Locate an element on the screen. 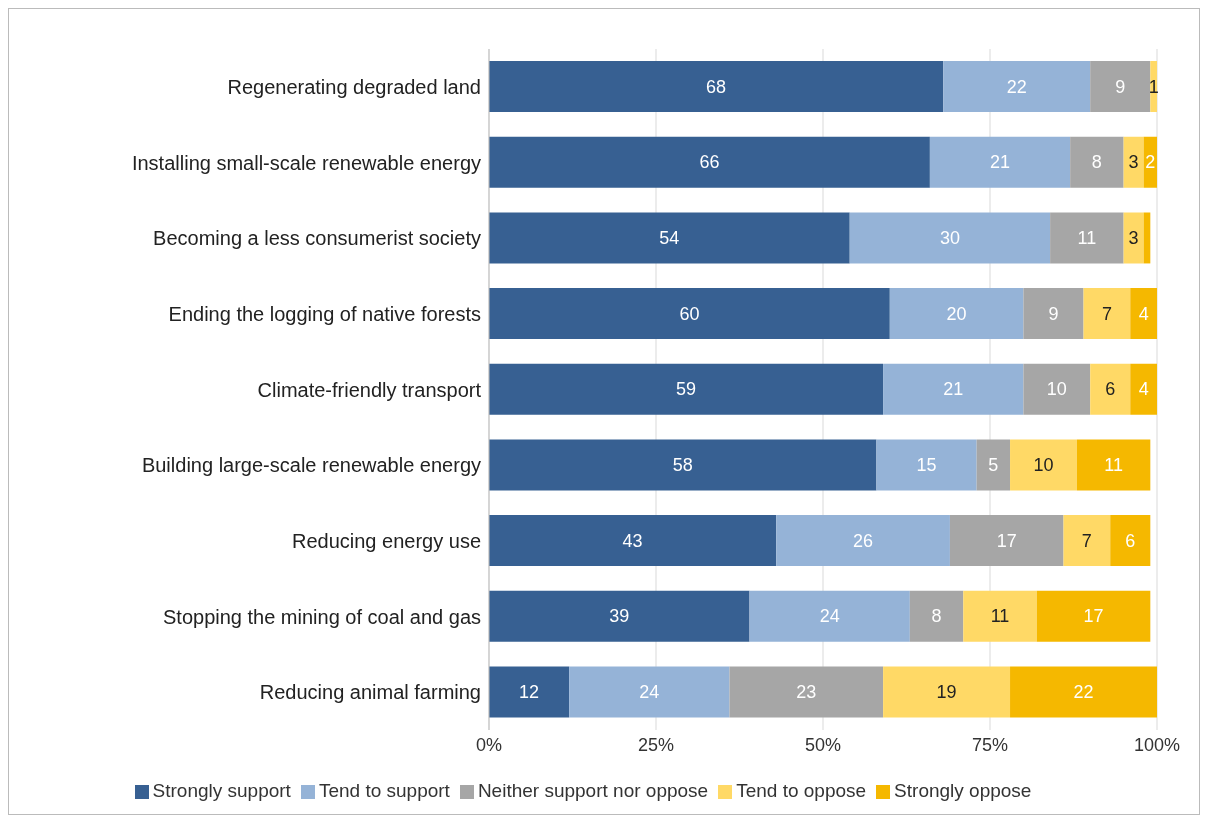 This screenshot has width=1206, height=819. x-tick-label: 100% is located at coordinates (1157, 744).